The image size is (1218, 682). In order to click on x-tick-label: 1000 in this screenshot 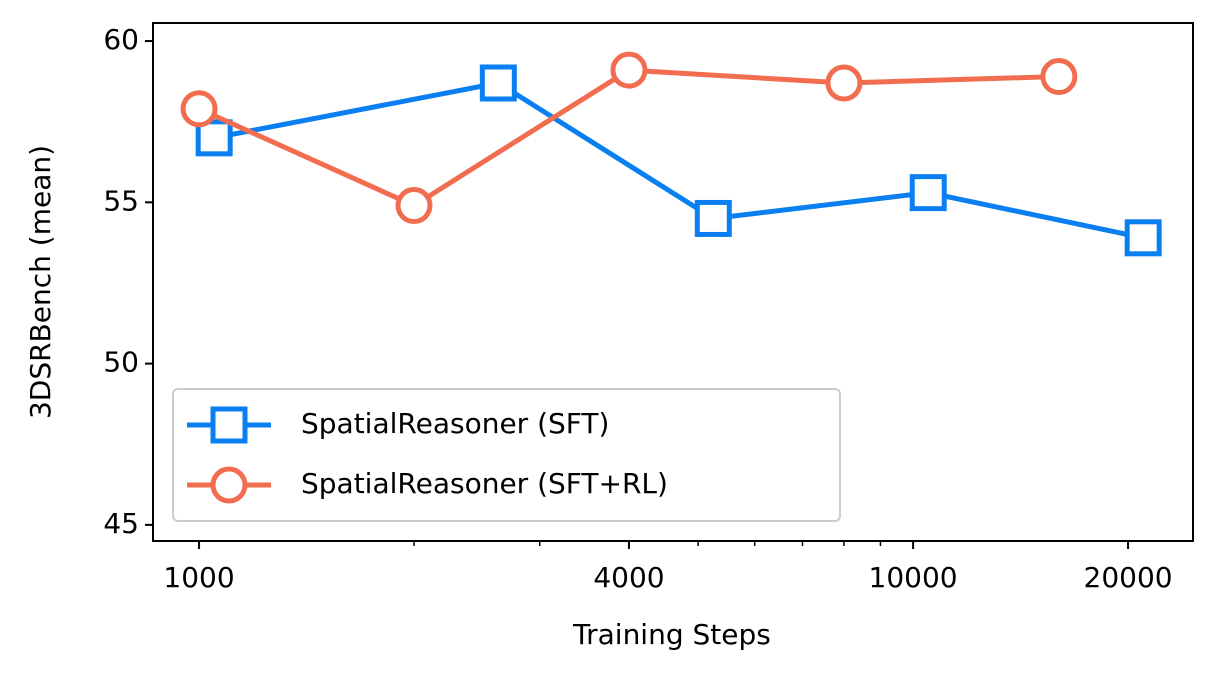, I will do `click(198, 577)`.